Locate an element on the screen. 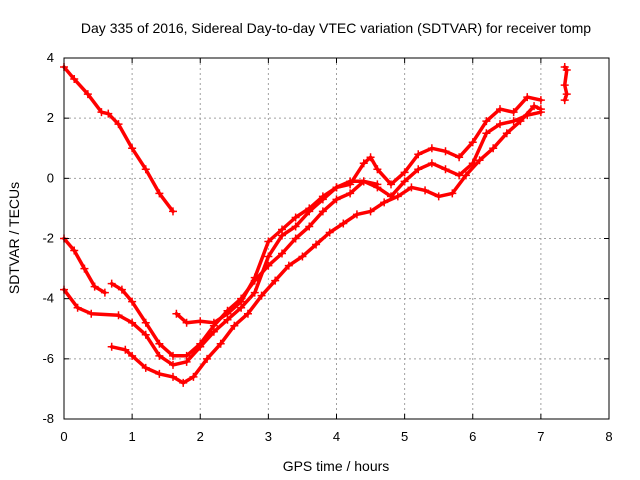  x-tick-label: 4 is located at coordinates (336, 436).